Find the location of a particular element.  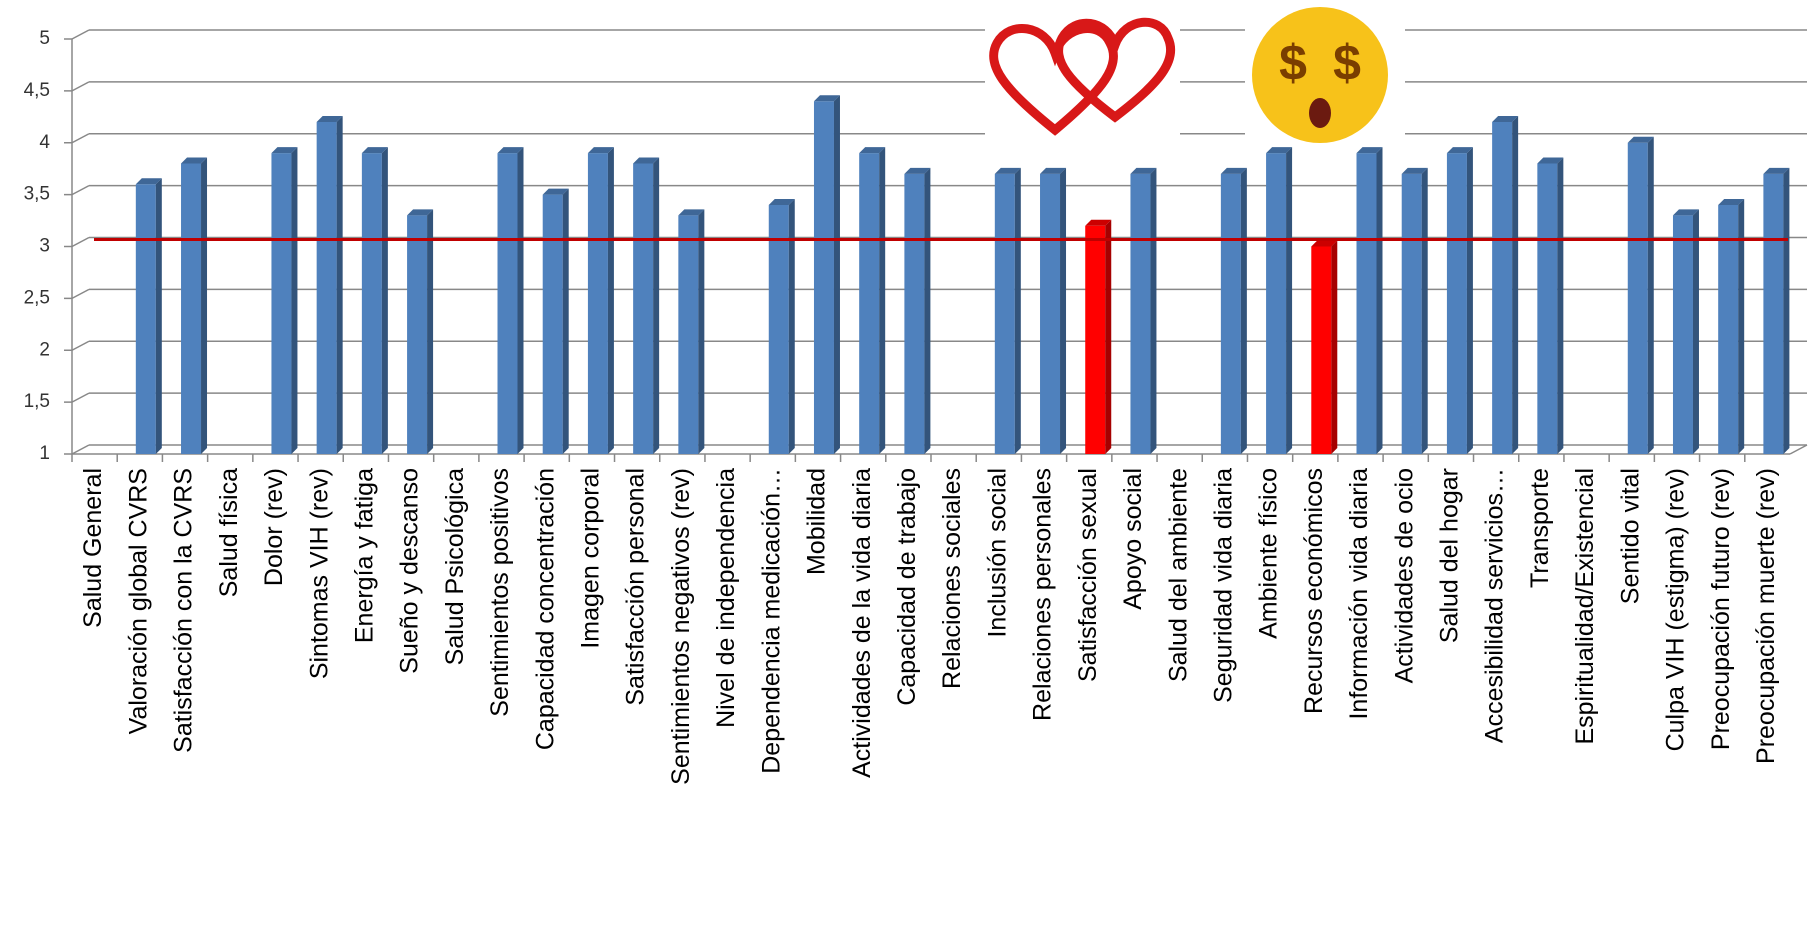

x-tick-label: Apoyo social is located at coordinates (1133, 539).